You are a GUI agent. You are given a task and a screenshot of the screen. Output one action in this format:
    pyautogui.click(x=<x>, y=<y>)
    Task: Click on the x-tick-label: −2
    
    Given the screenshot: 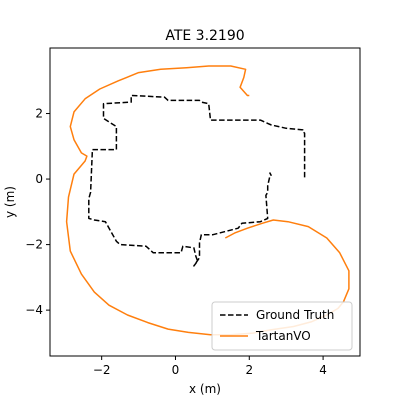 What is the action you would take?
    pyautogui.click(x=102, y=370)
    